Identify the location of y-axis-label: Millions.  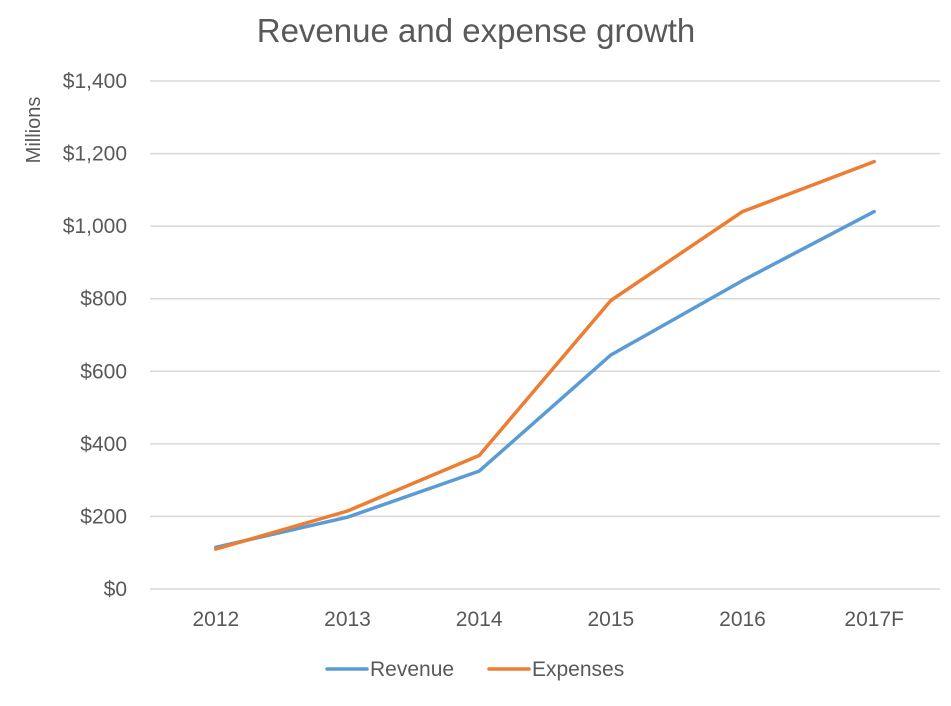
(34, 130).